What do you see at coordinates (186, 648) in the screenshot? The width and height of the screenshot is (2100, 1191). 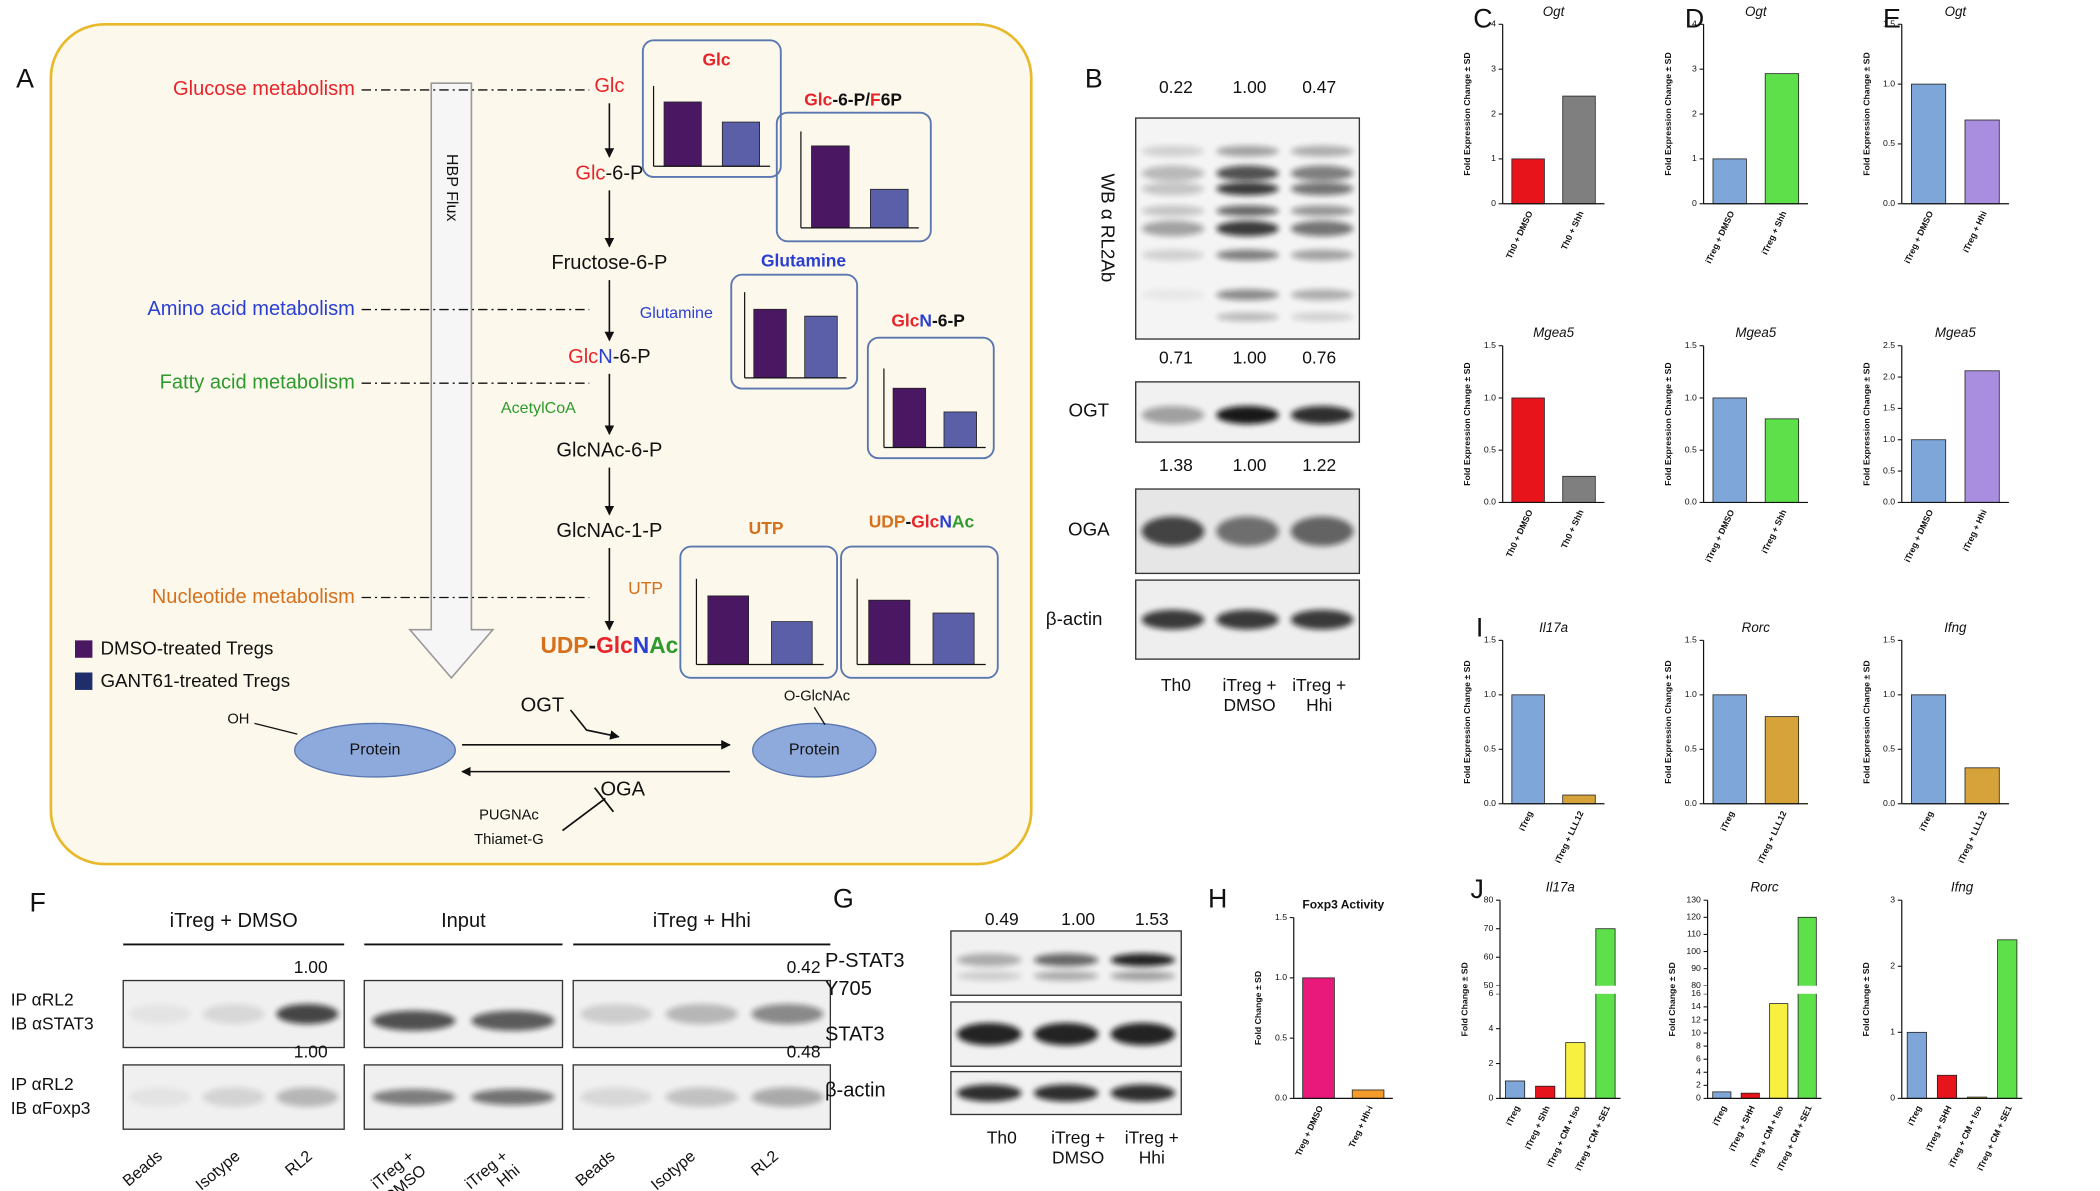 I see `legend-label: DMSO-treated Tregs` at bounding box center [186, 648].